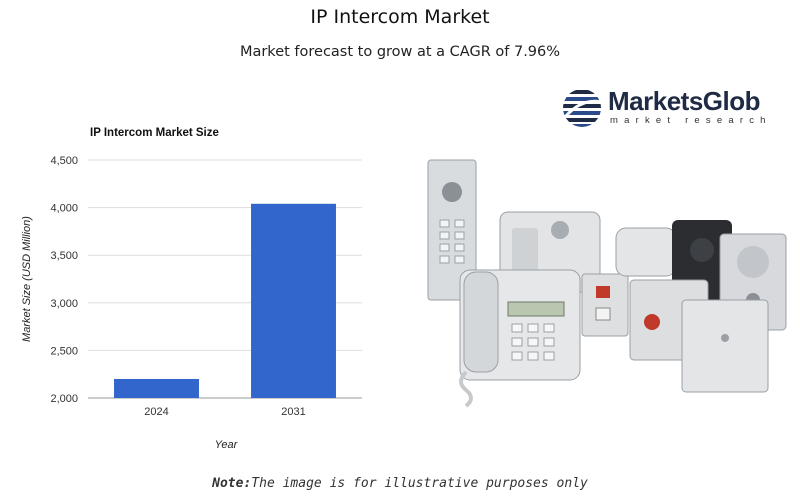 The height and width of the screenshot is (501, 800). What do you see at coordinates (64, 351) in the screenshot?
I see `y-tick-label: 2,500` at bounding box center [64, 351].